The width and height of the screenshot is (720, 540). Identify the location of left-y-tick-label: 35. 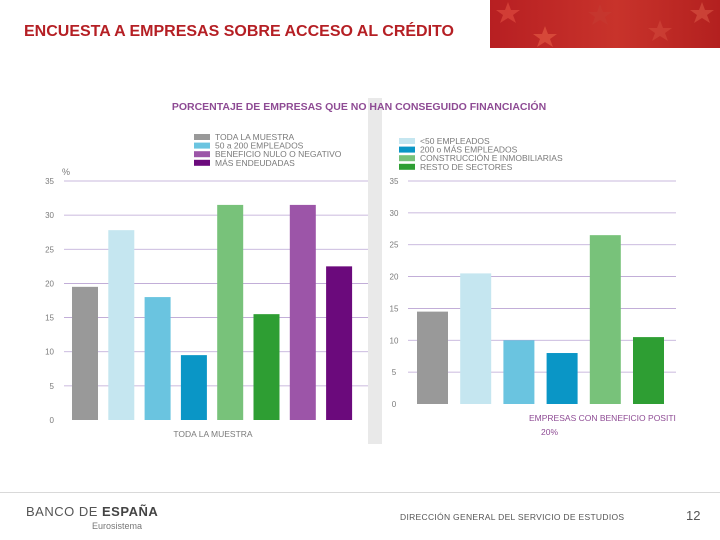
(49, 181).